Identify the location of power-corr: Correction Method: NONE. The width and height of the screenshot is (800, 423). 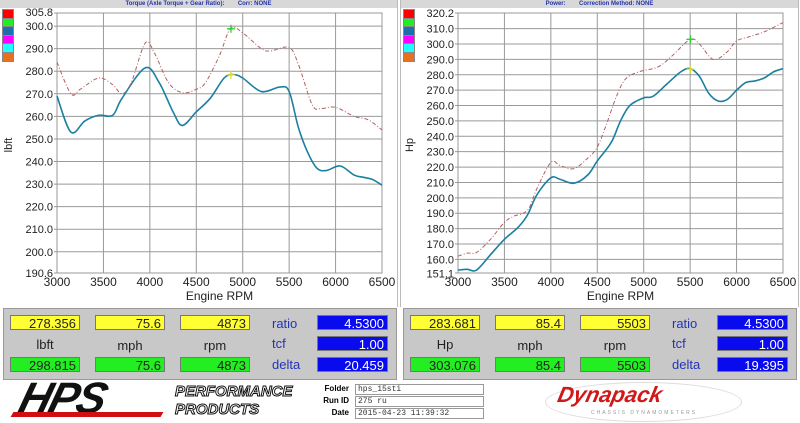
(616, 4).